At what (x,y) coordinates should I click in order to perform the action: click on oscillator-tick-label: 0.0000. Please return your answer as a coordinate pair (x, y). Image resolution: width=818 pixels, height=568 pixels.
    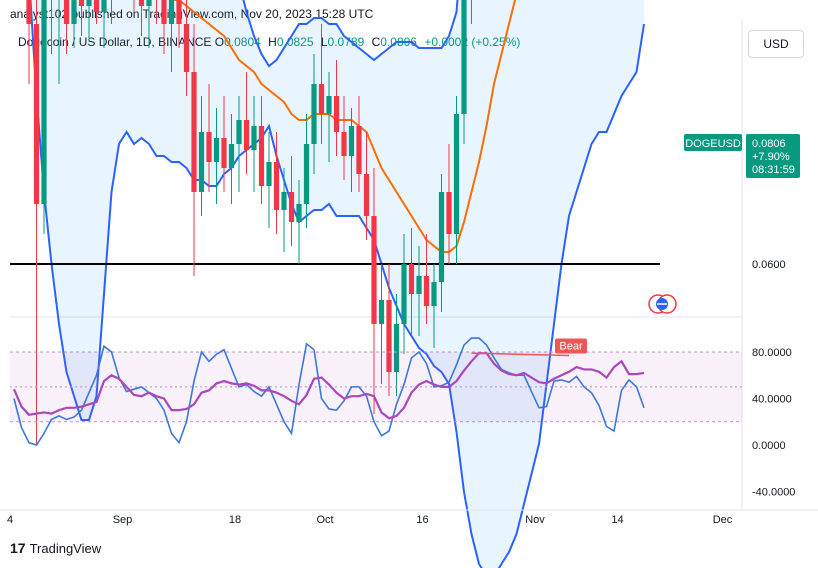
    Looking at the image, I should click on (769, 446).